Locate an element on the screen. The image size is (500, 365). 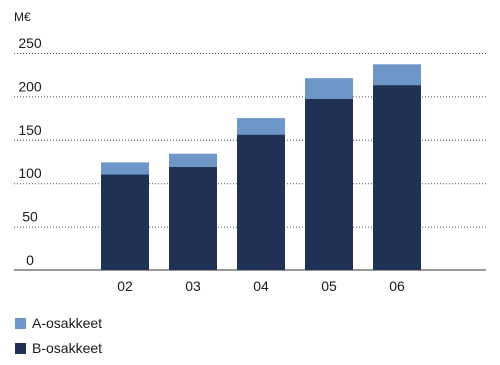
x-tick-labels: 02 03 04 05 06 is located at coordinates (261, 286).